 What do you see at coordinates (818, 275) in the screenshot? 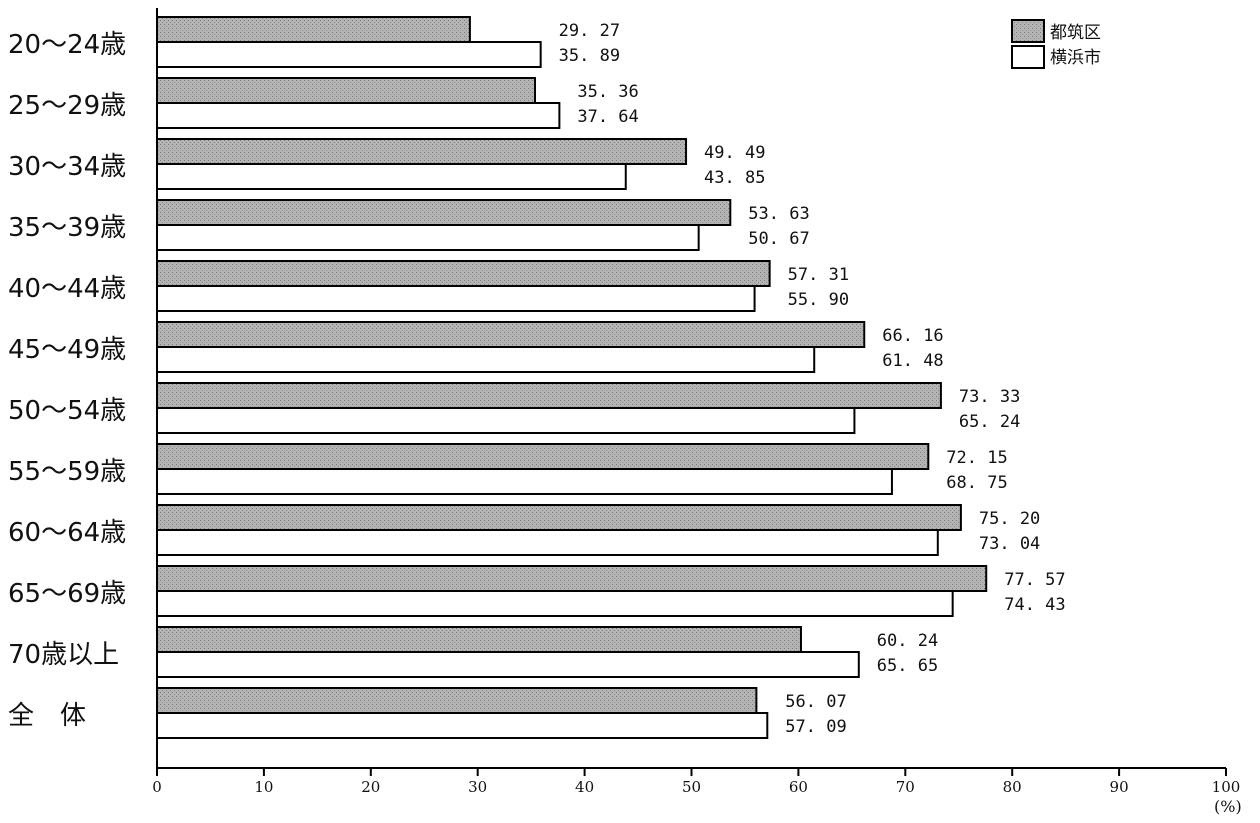
I see `value-label-series-0: 57. 31` at bounding box center [818, 275].